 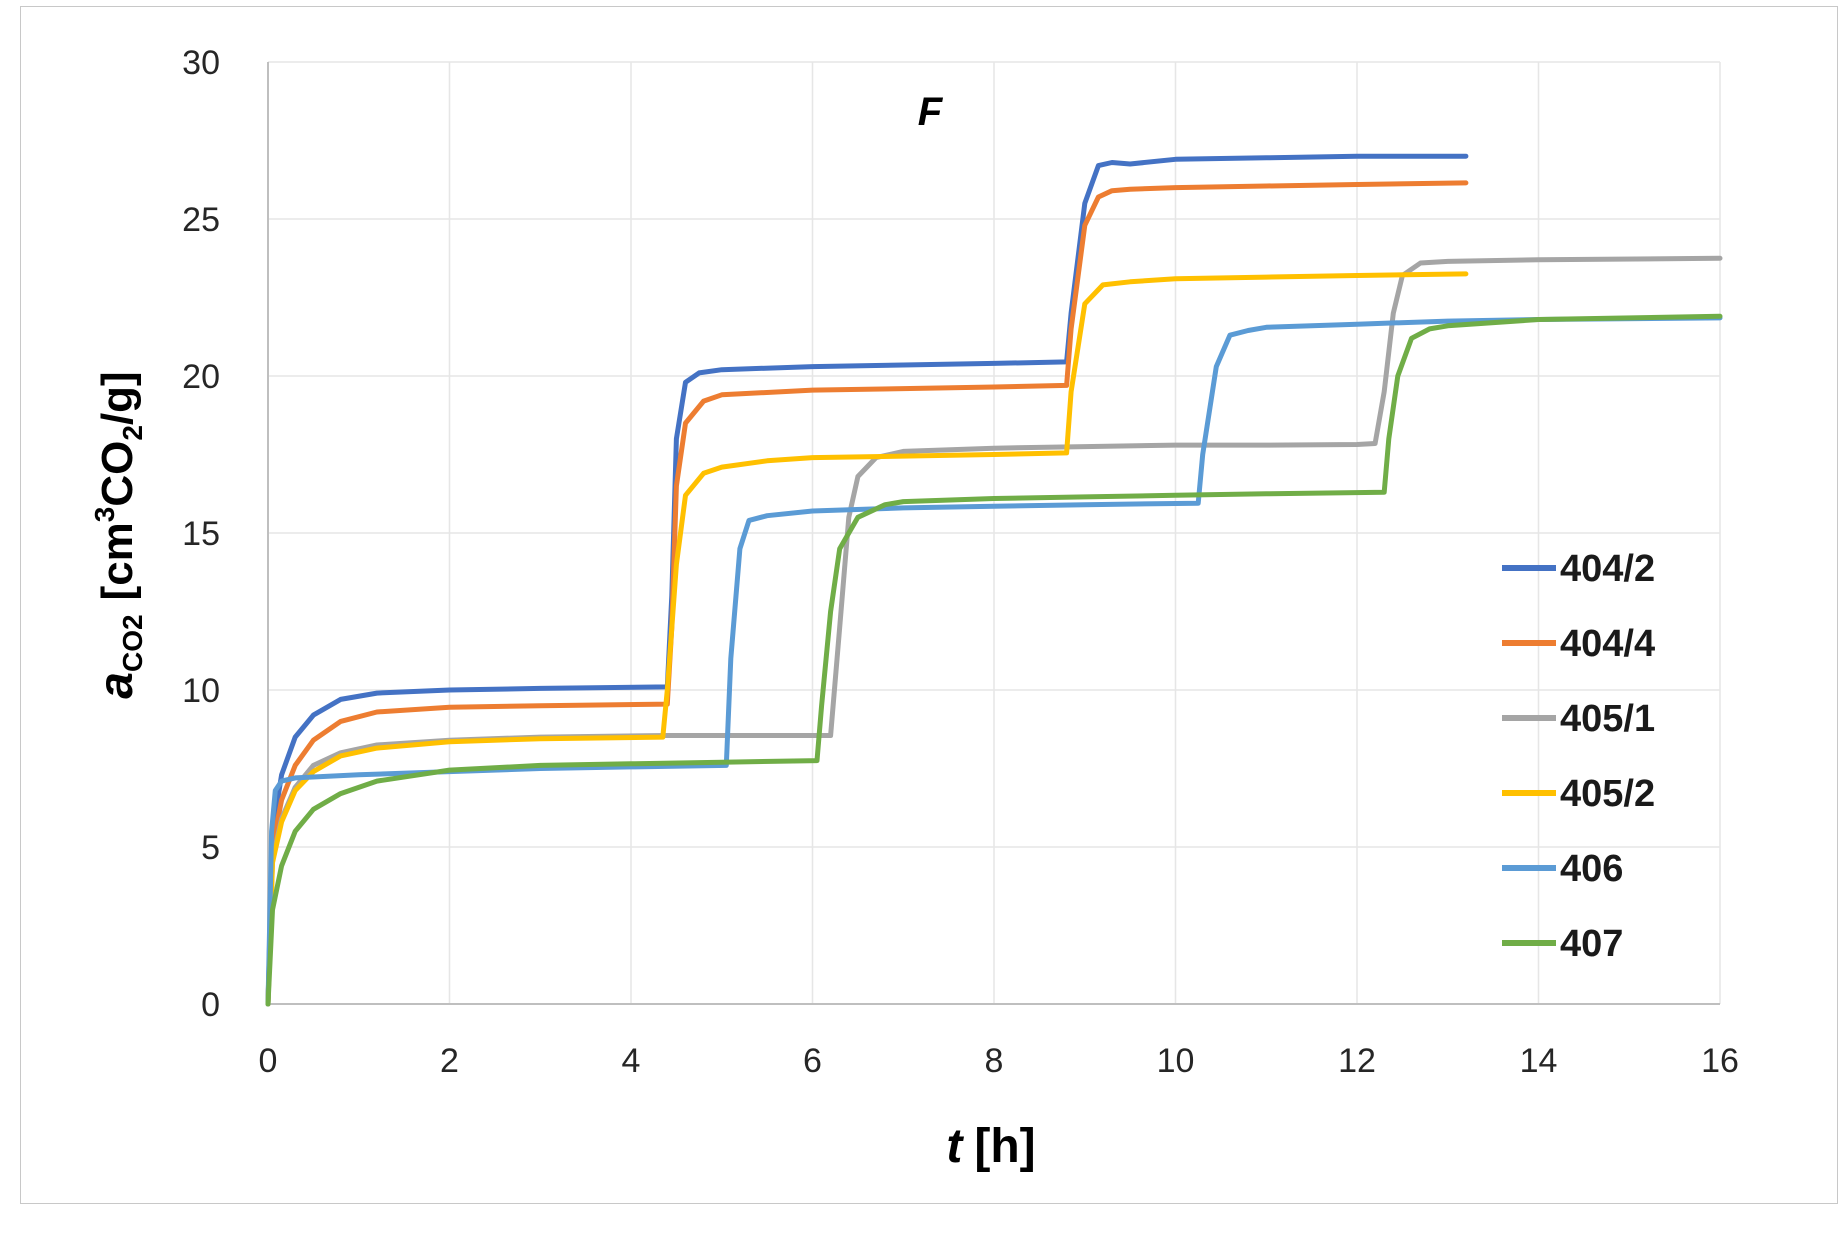 I want to click on y-tick-label: 10, so click(x=201, y=691).